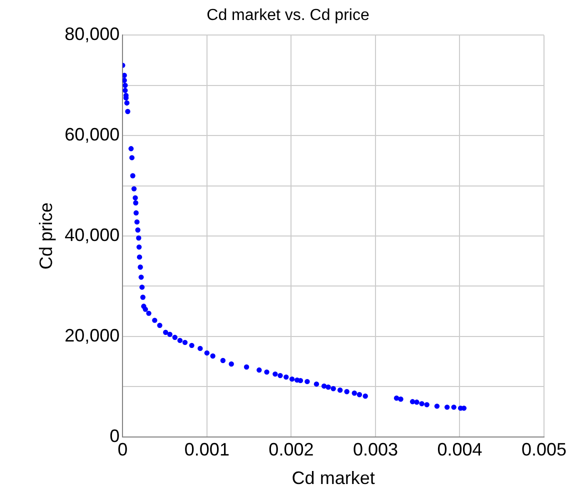  I want to click on y-tick-label: 0, so click(115, 436).